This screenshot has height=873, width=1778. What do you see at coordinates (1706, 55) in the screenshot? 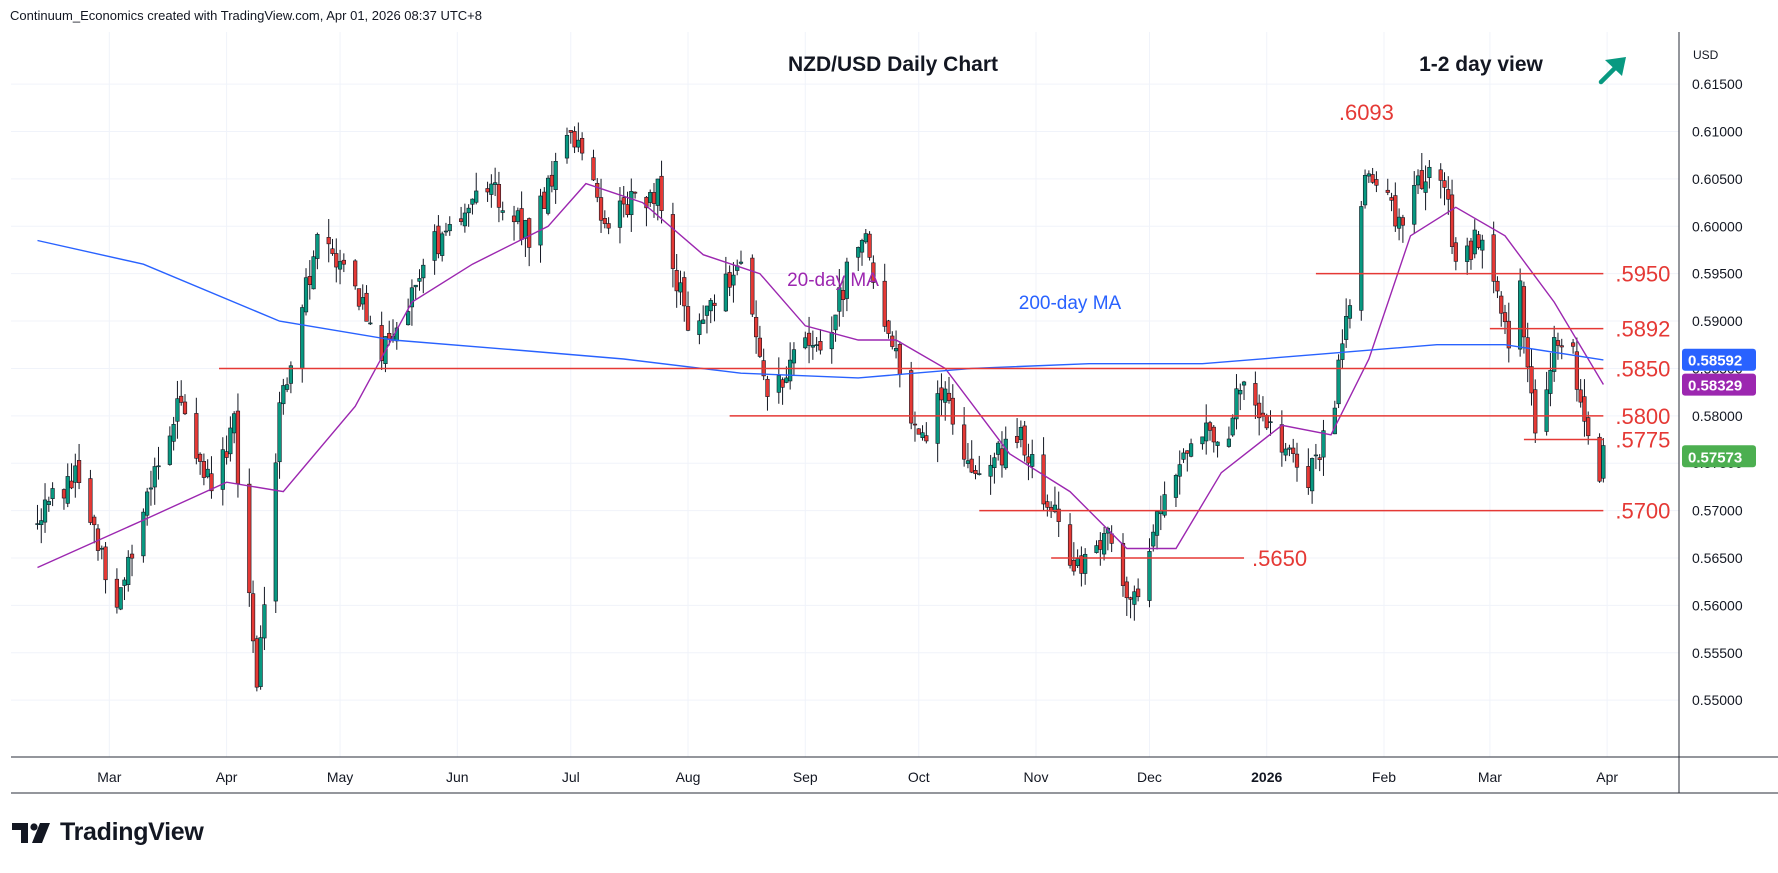
I see `currency-label: USD` at bounding box center [1706, 55].